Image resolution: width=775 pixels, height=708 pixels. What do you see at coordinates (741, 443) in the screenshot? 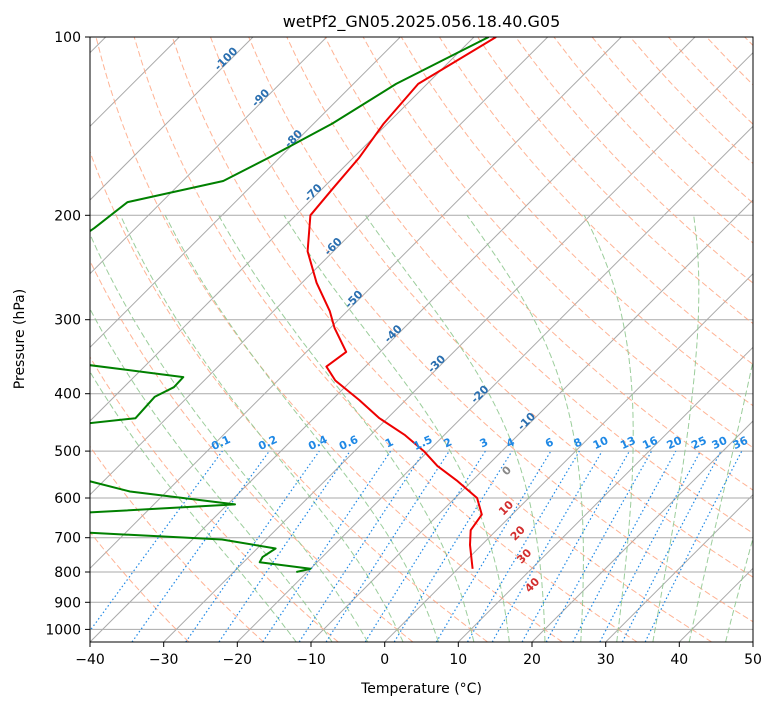
I see `mixing-ratio-label: 36` at bounding box center [741, 443].